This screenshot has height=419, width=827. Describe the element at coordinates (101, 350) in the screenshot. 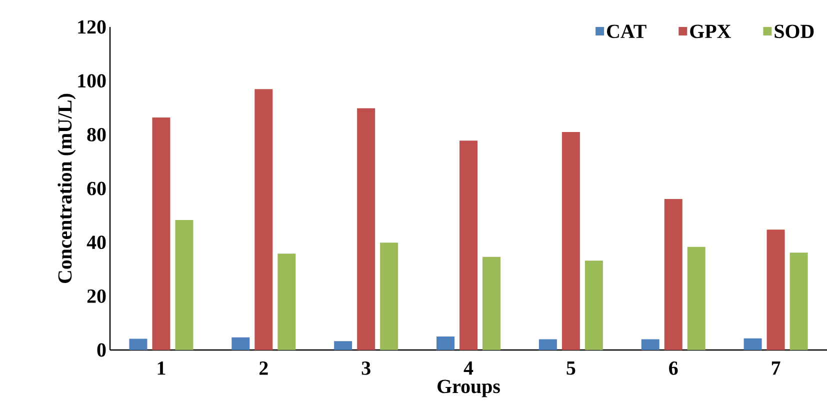

I see `y-tick-label: 0` at that location.